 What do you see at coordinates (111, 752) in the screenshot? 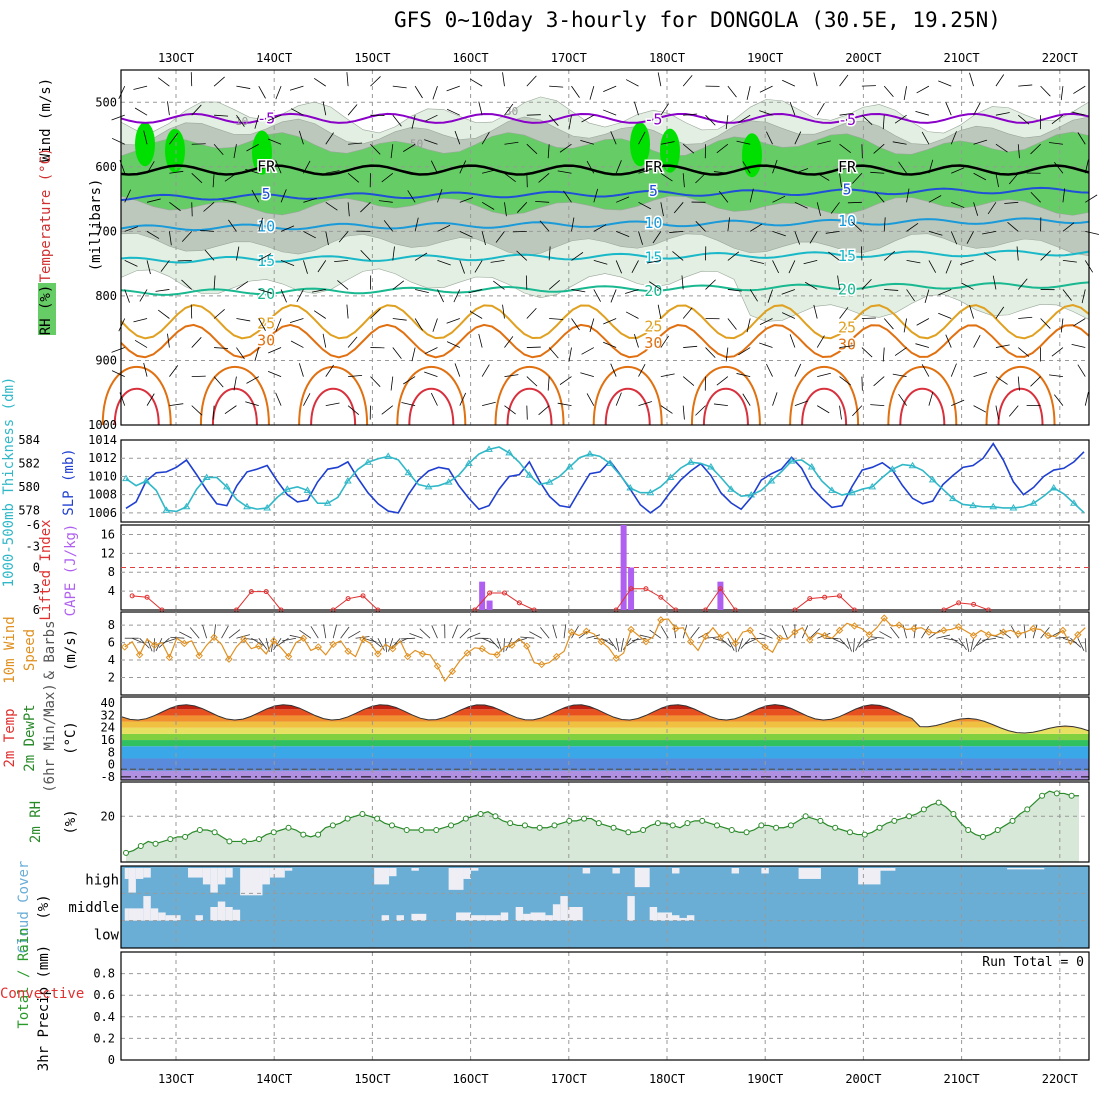
I see `temp-axis-tick: 8` at bounding box center [111, 752].